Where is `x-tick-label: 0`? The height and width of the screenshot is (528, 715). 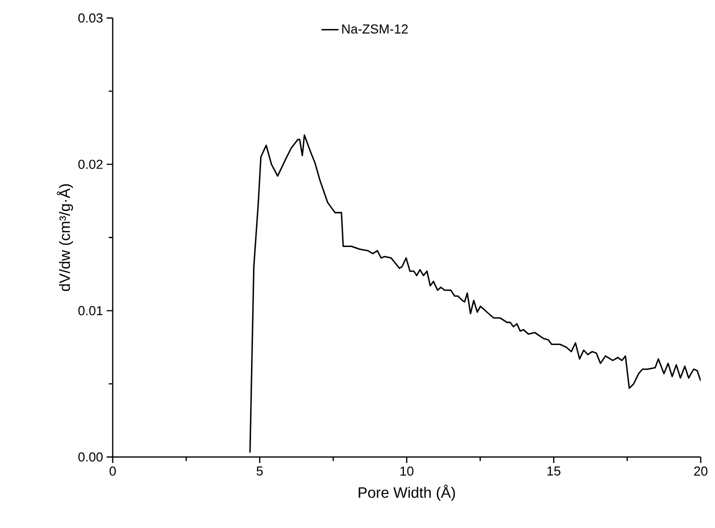 x-tick-label: 0 is located at coordinates (113, 471).